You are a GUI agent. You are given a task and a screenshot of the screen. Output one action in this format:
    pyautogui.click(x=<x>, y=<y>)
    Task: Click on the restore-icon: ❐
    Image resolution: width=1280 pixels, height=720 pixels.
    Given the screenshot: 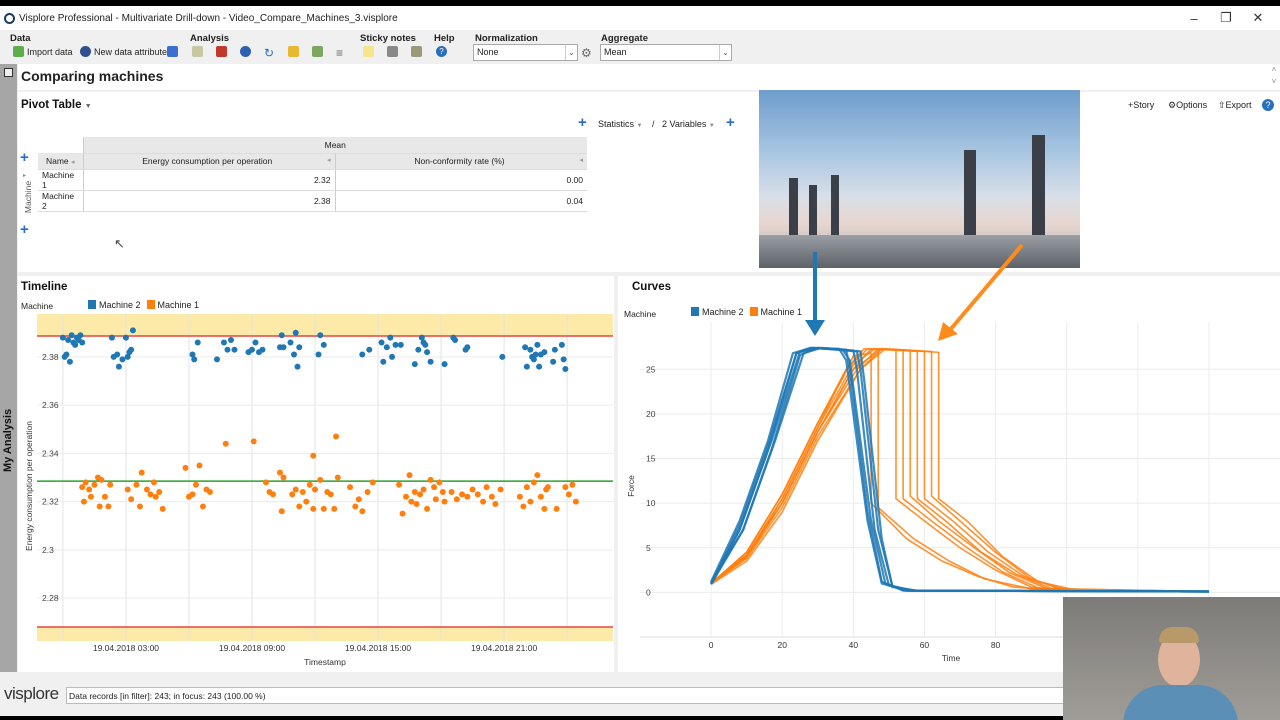 What is the action you would take?
    pyautogui.click(x=1226, y=17)
    